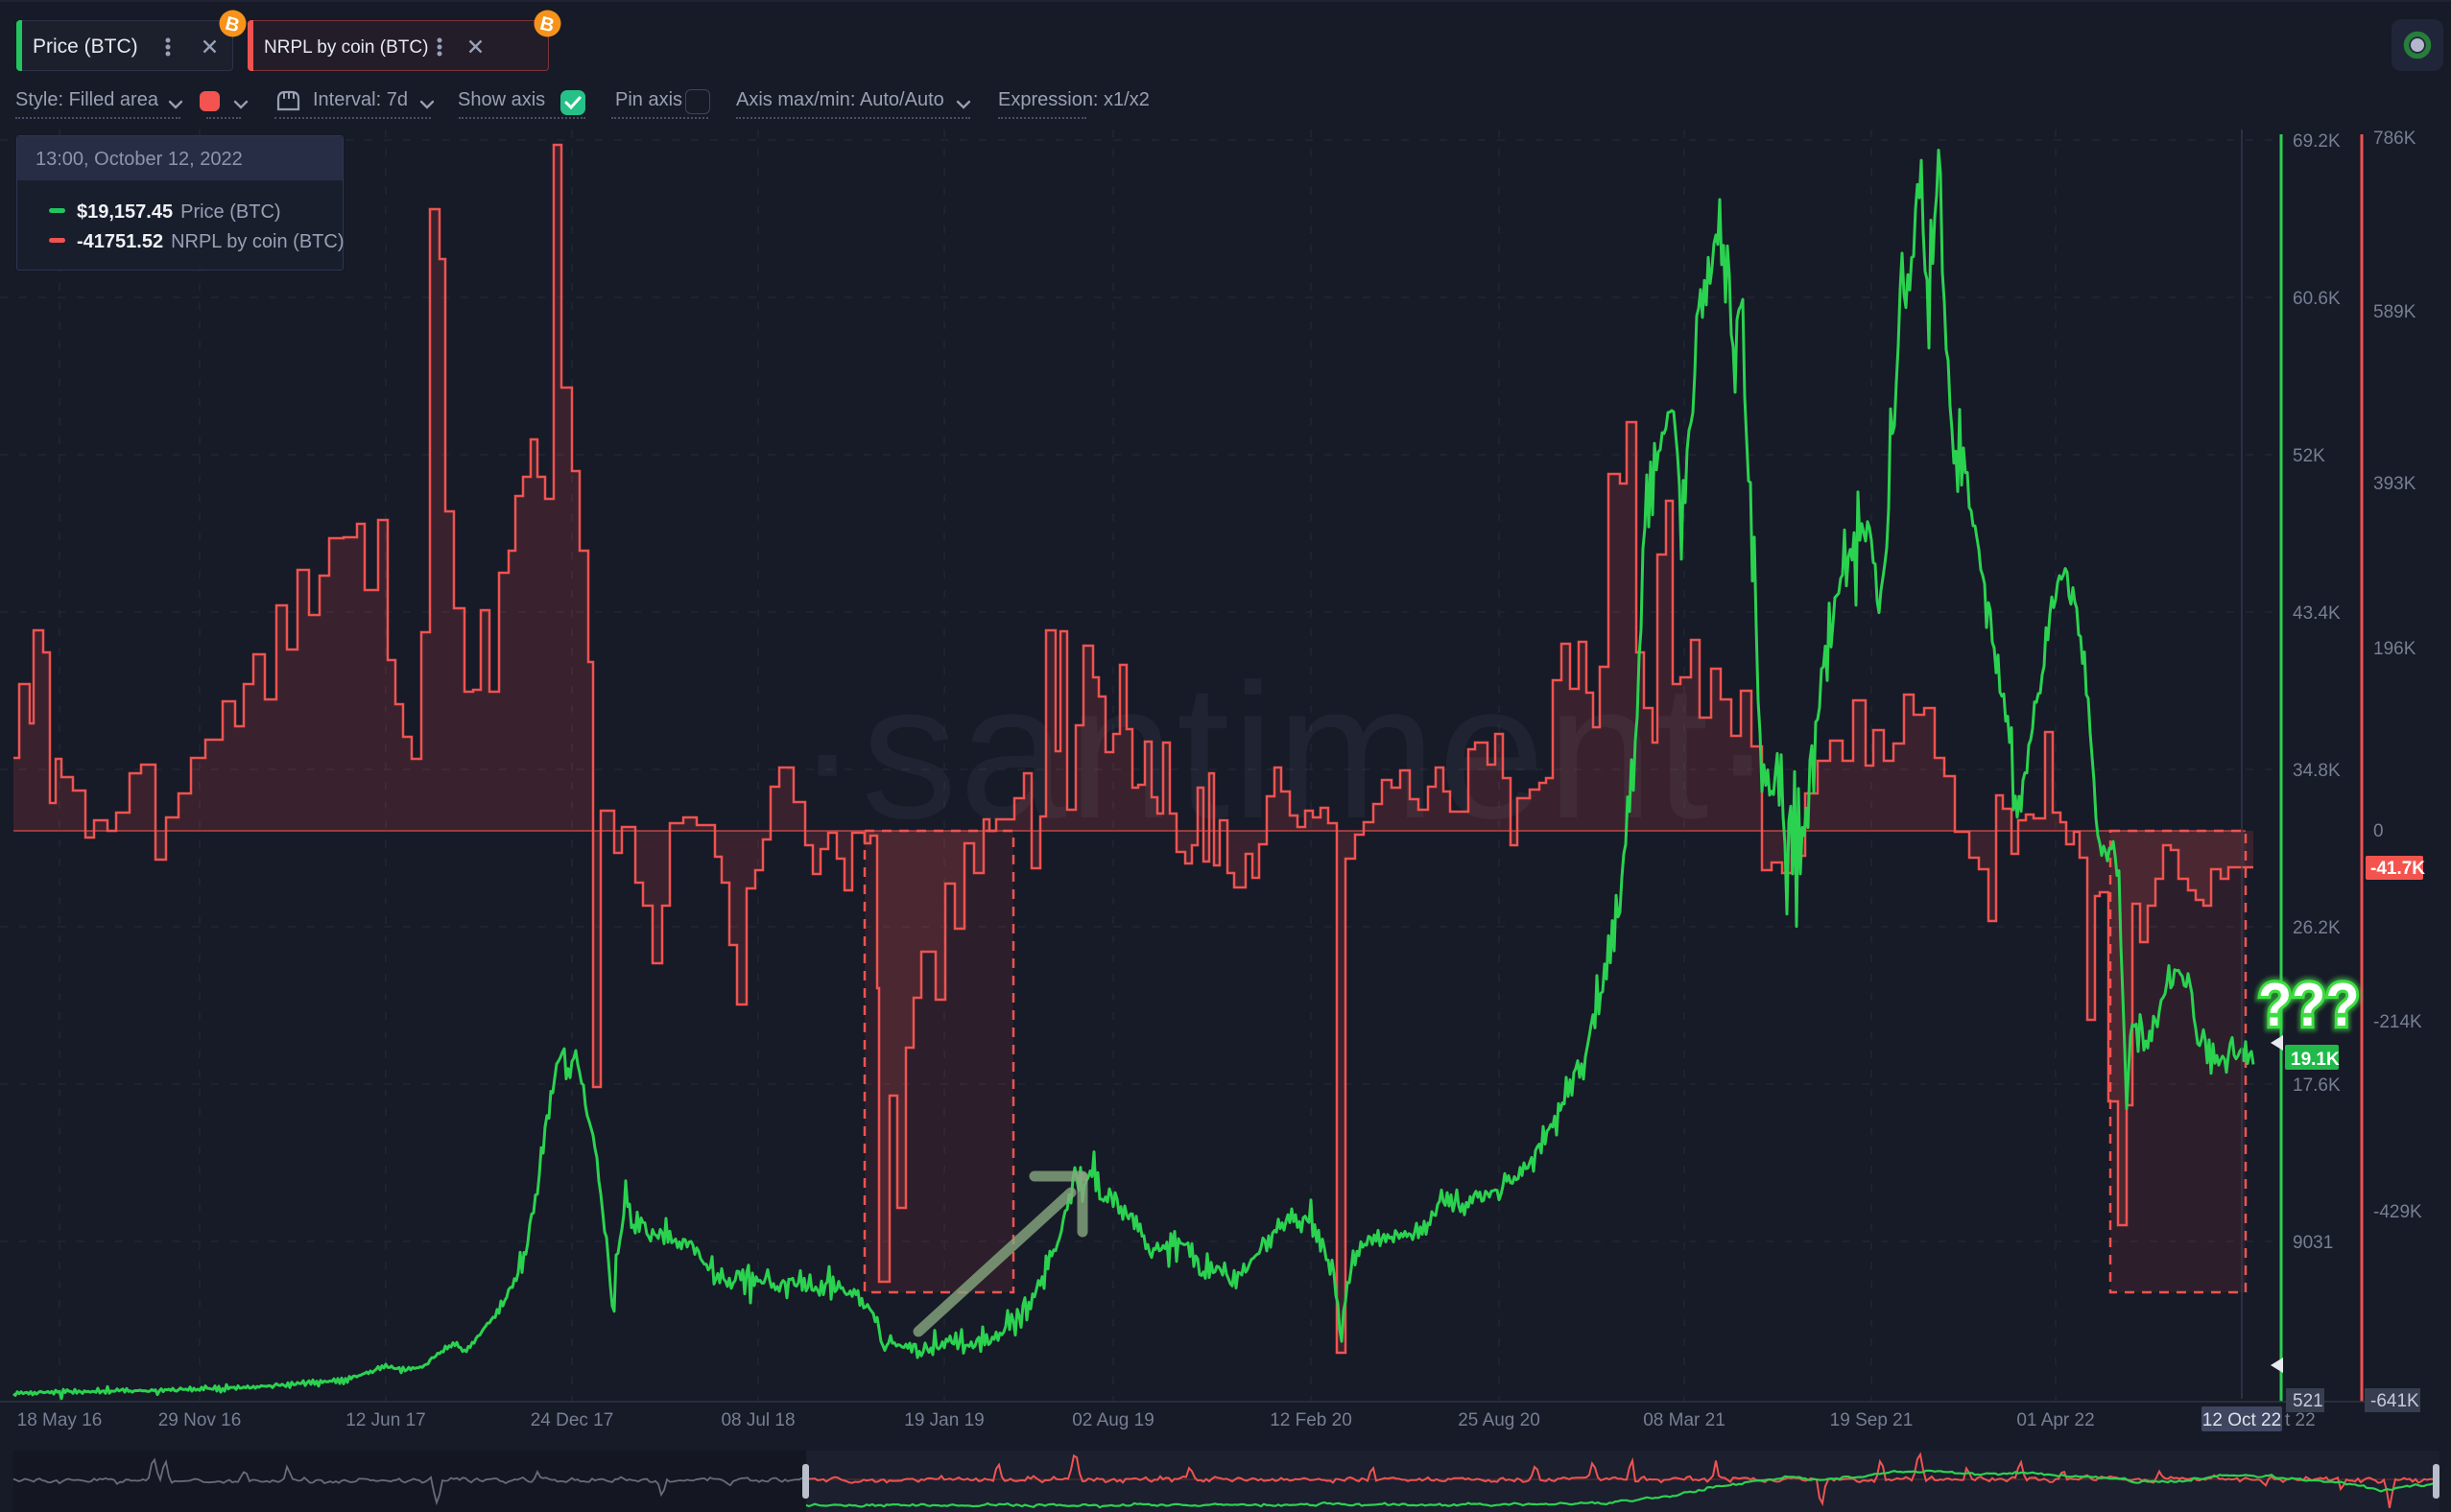 This screenshot has width=2451, height=1512. What do you see at coordinates (2317, 613) in the screenshot?
I see `svg-text: 43.4K` at bounding box center [2317, 613].